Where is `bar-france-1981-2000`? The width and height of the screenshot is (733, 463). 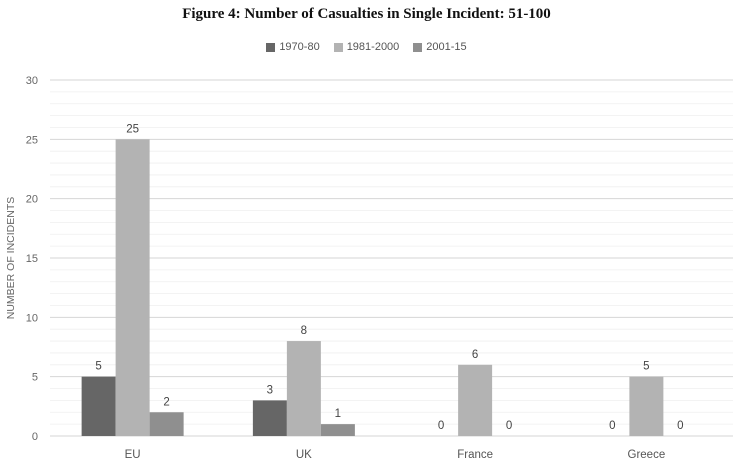
bar-france-1981-2000 is located at coordinates (475, 400).